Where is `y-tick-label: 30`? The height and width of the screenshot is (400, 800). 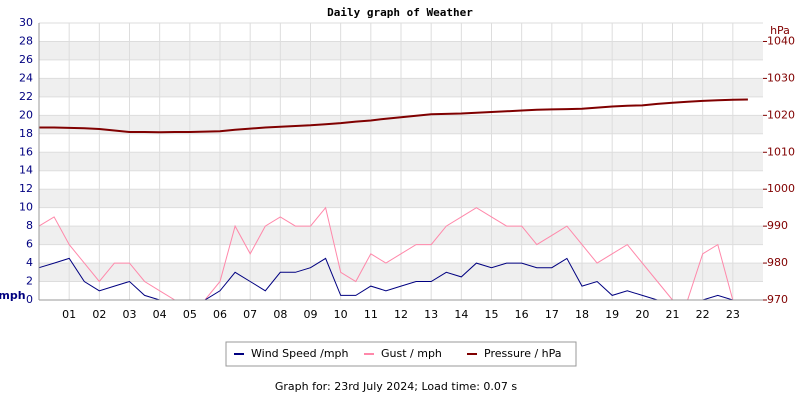 y-tick-label: 30 is located at coordinates (26, 22).